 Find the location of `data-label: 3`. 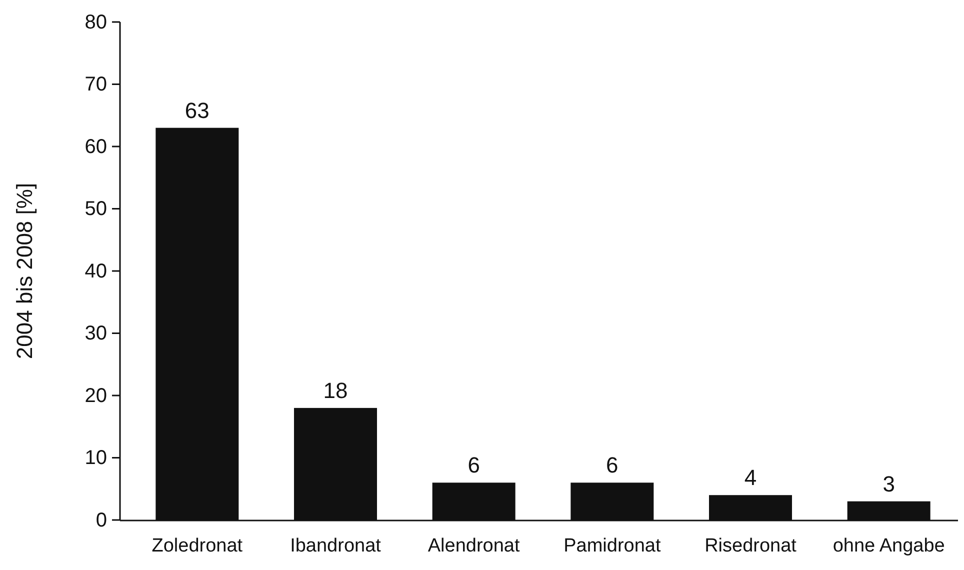

data-label: 3 is located at coordinates (888, 483).